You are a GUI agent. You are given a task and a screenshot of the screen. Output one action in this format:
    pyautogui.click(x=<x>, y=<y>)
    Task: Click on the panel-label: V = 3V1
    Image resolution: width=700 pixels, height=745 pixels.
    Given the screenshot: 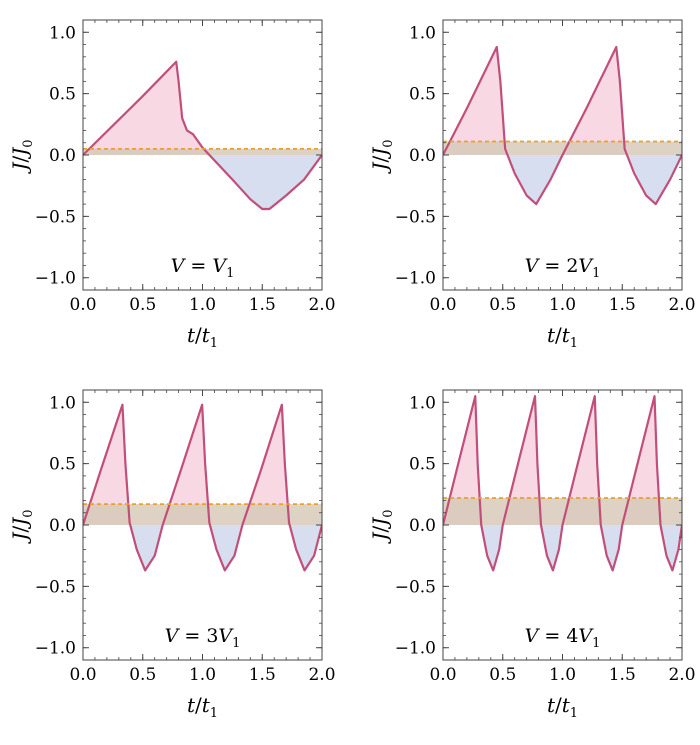 What is the action you would take?
    pyautogui.click(x=203, y=638)
    